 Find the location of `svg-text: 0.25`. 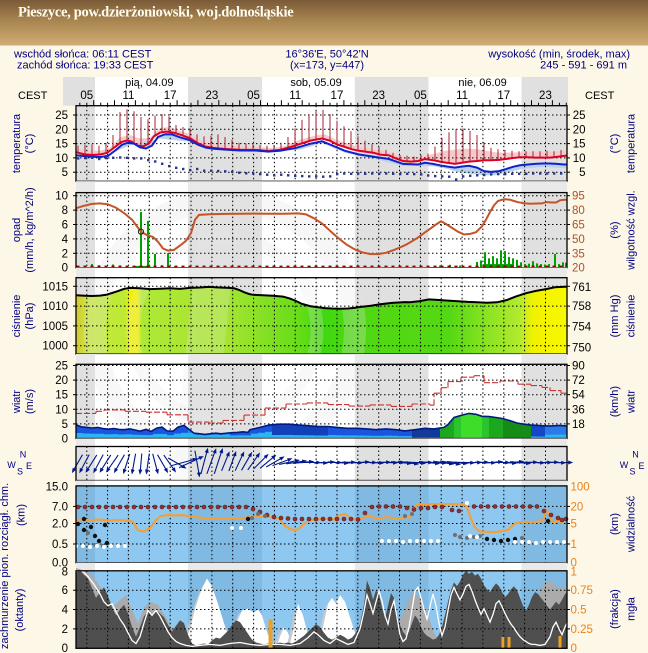

svg-text: 0.25 is located at coordinates (582, 630).